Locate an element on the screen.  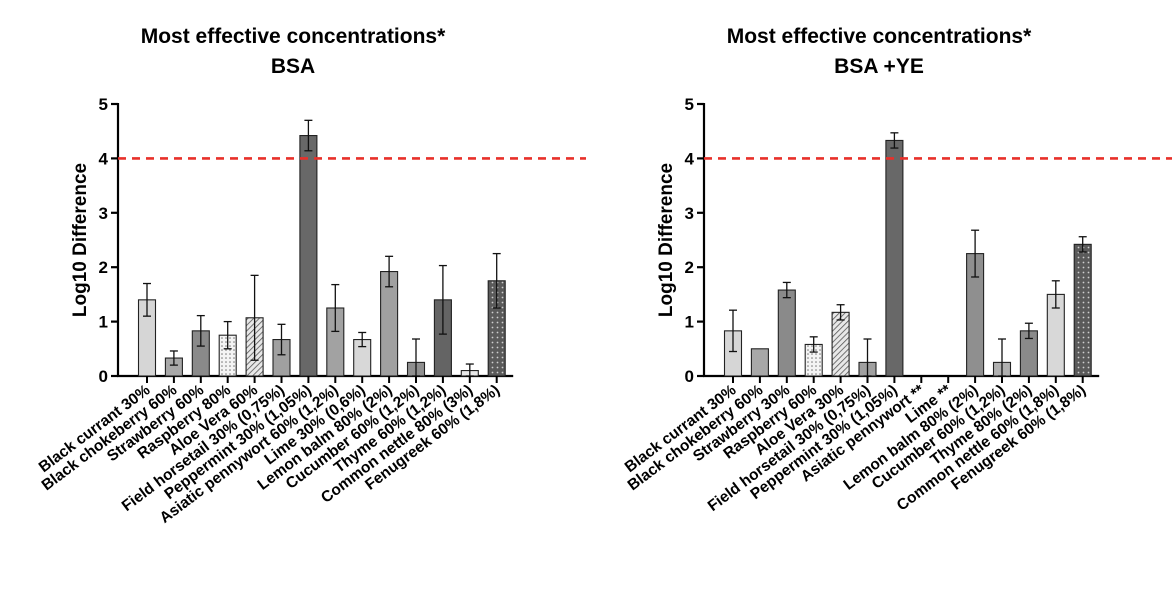
chart-subtitle: BSA +YE is located at coordinates (879, 66).